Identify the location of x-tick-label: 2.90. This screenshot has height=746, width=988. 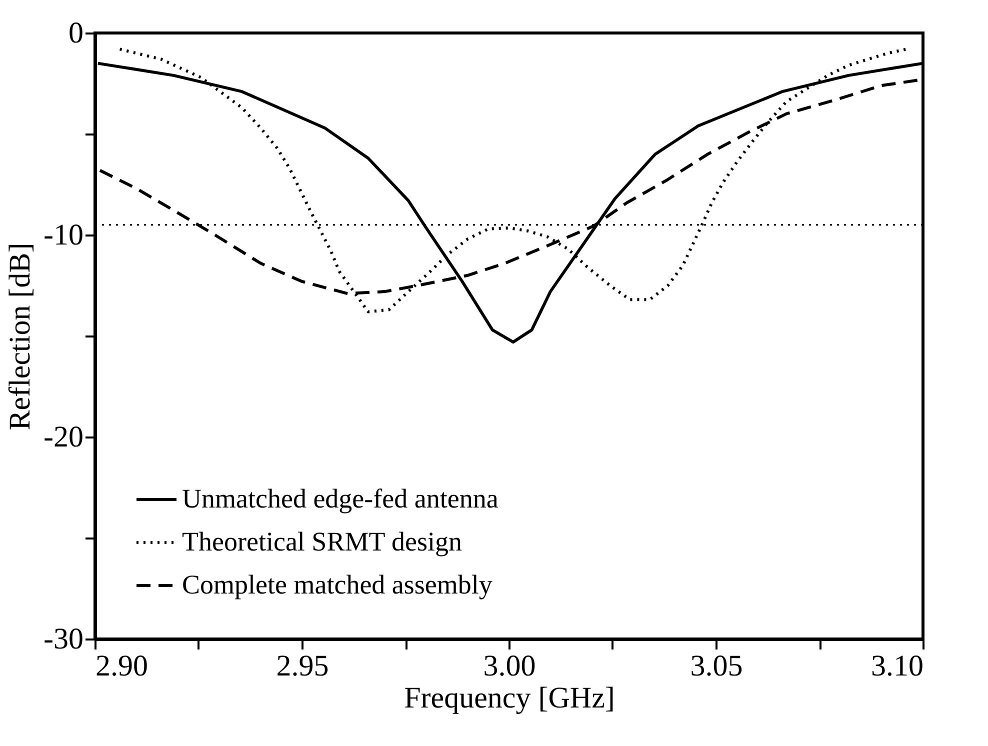
(122, 666).